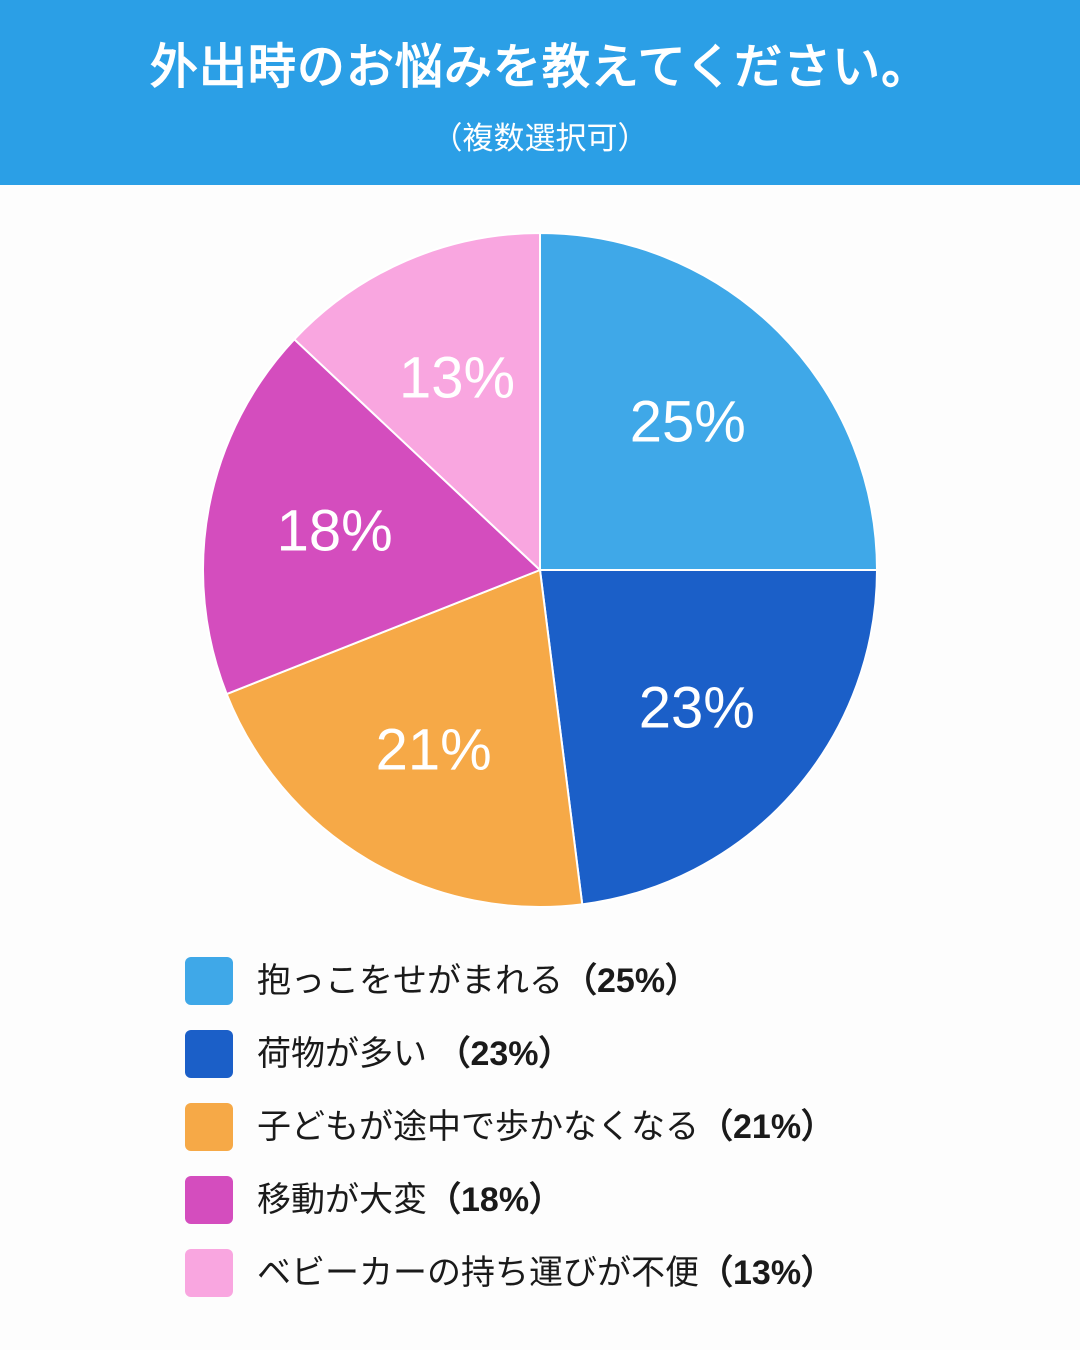 The width and height of the screenshot is (1080, 1350). Describe the element at coordinates (767, 1273) in the screenshot. I see `legend-pct: （13%）` at that location.